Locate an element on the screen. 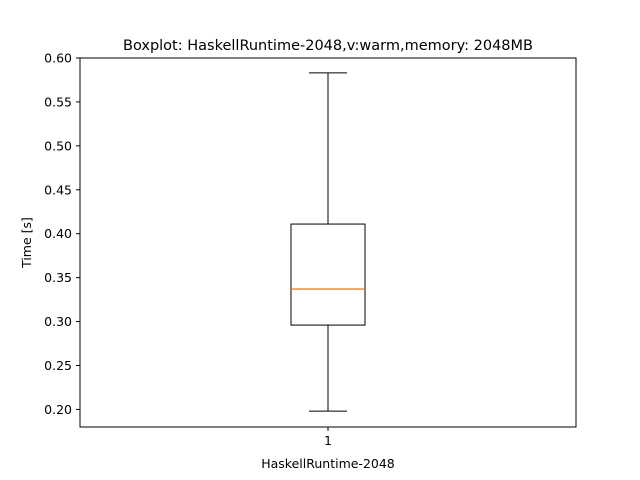  y-tick-label: 0.20 is located at coordinates (58, 409).